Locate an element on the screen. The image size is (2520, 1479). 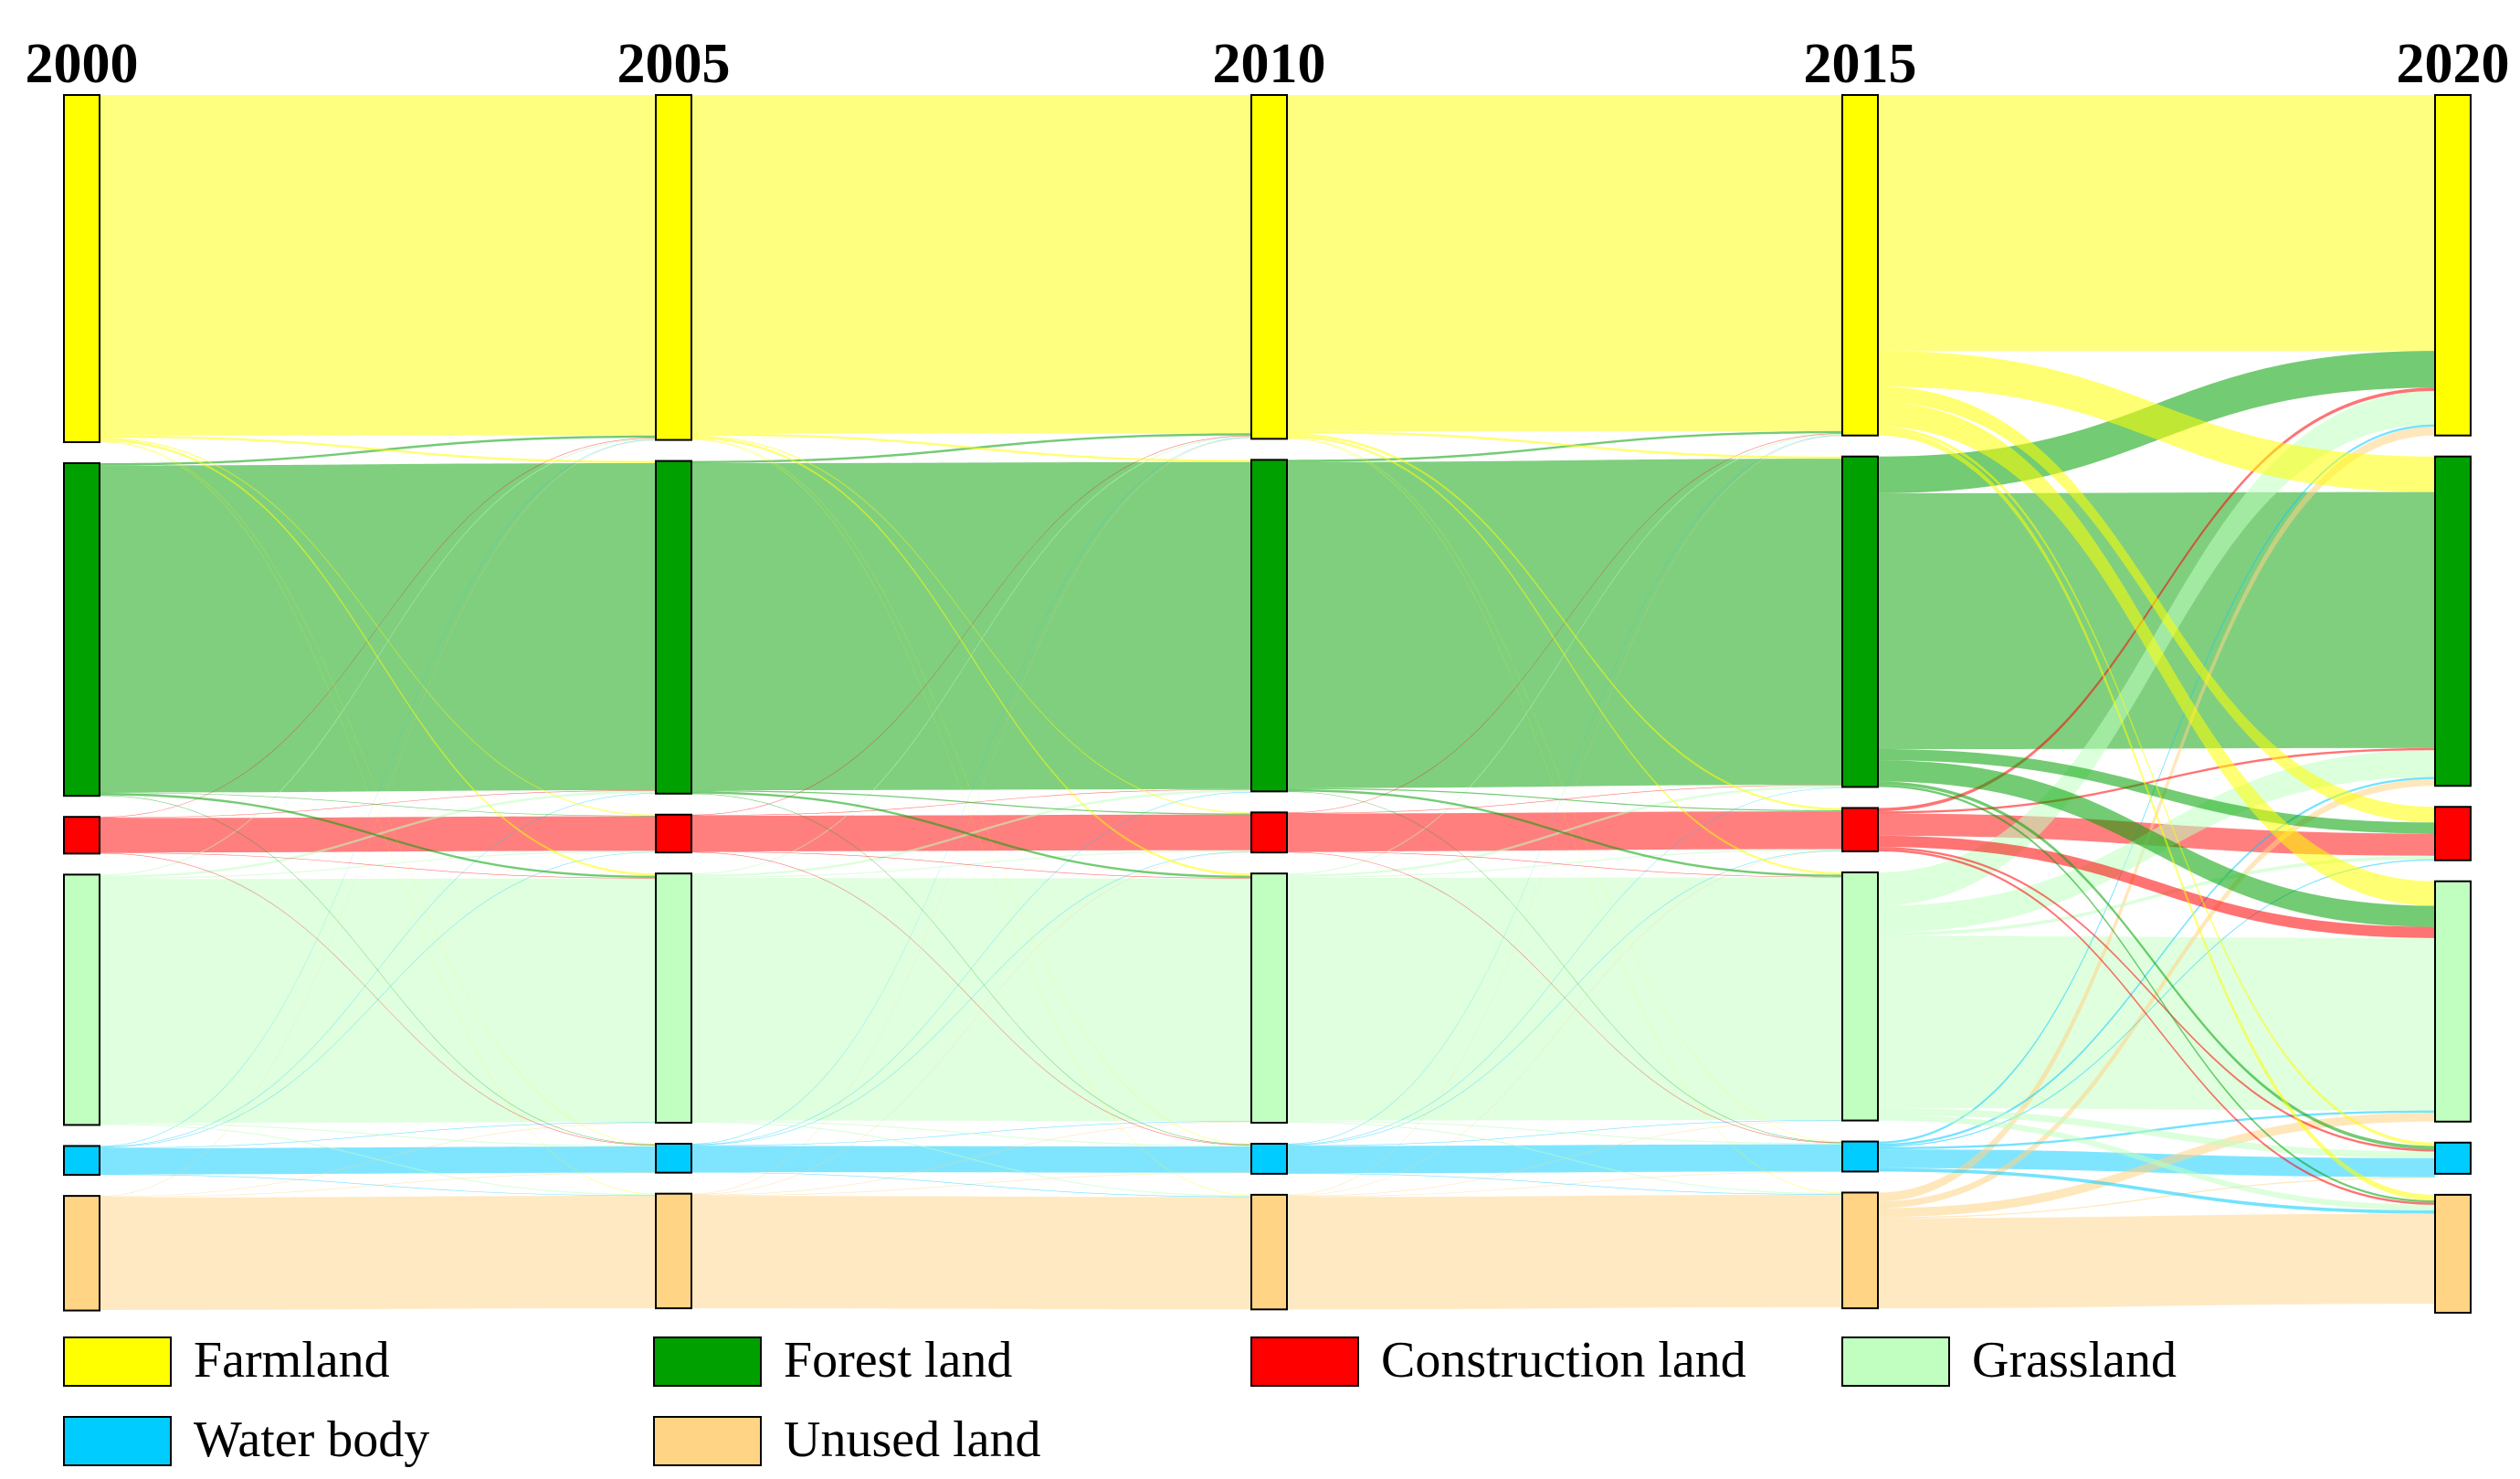
legend-label: Unused land is located at coordinates (912, 1439).